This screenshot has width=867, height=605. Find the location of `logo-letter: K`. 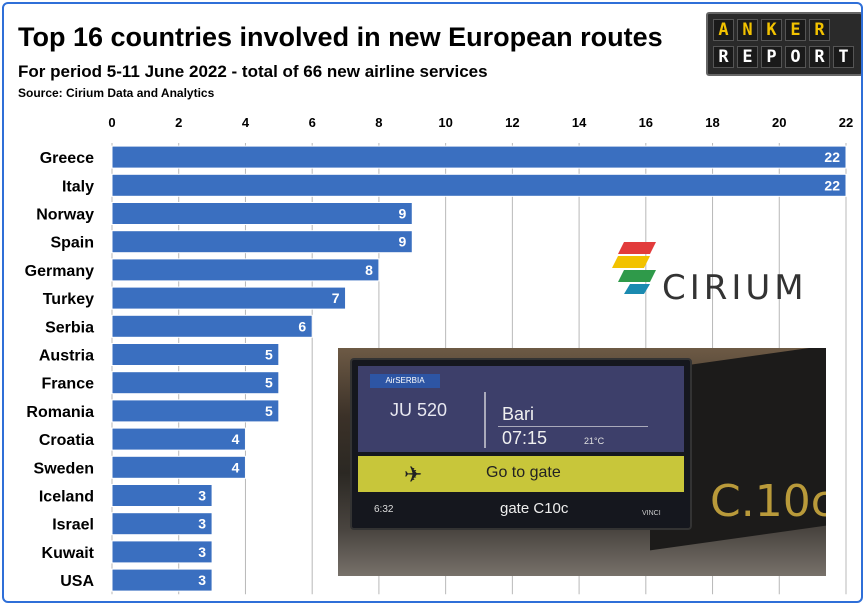

logo-letter: K is located at coordinates (771, 30).